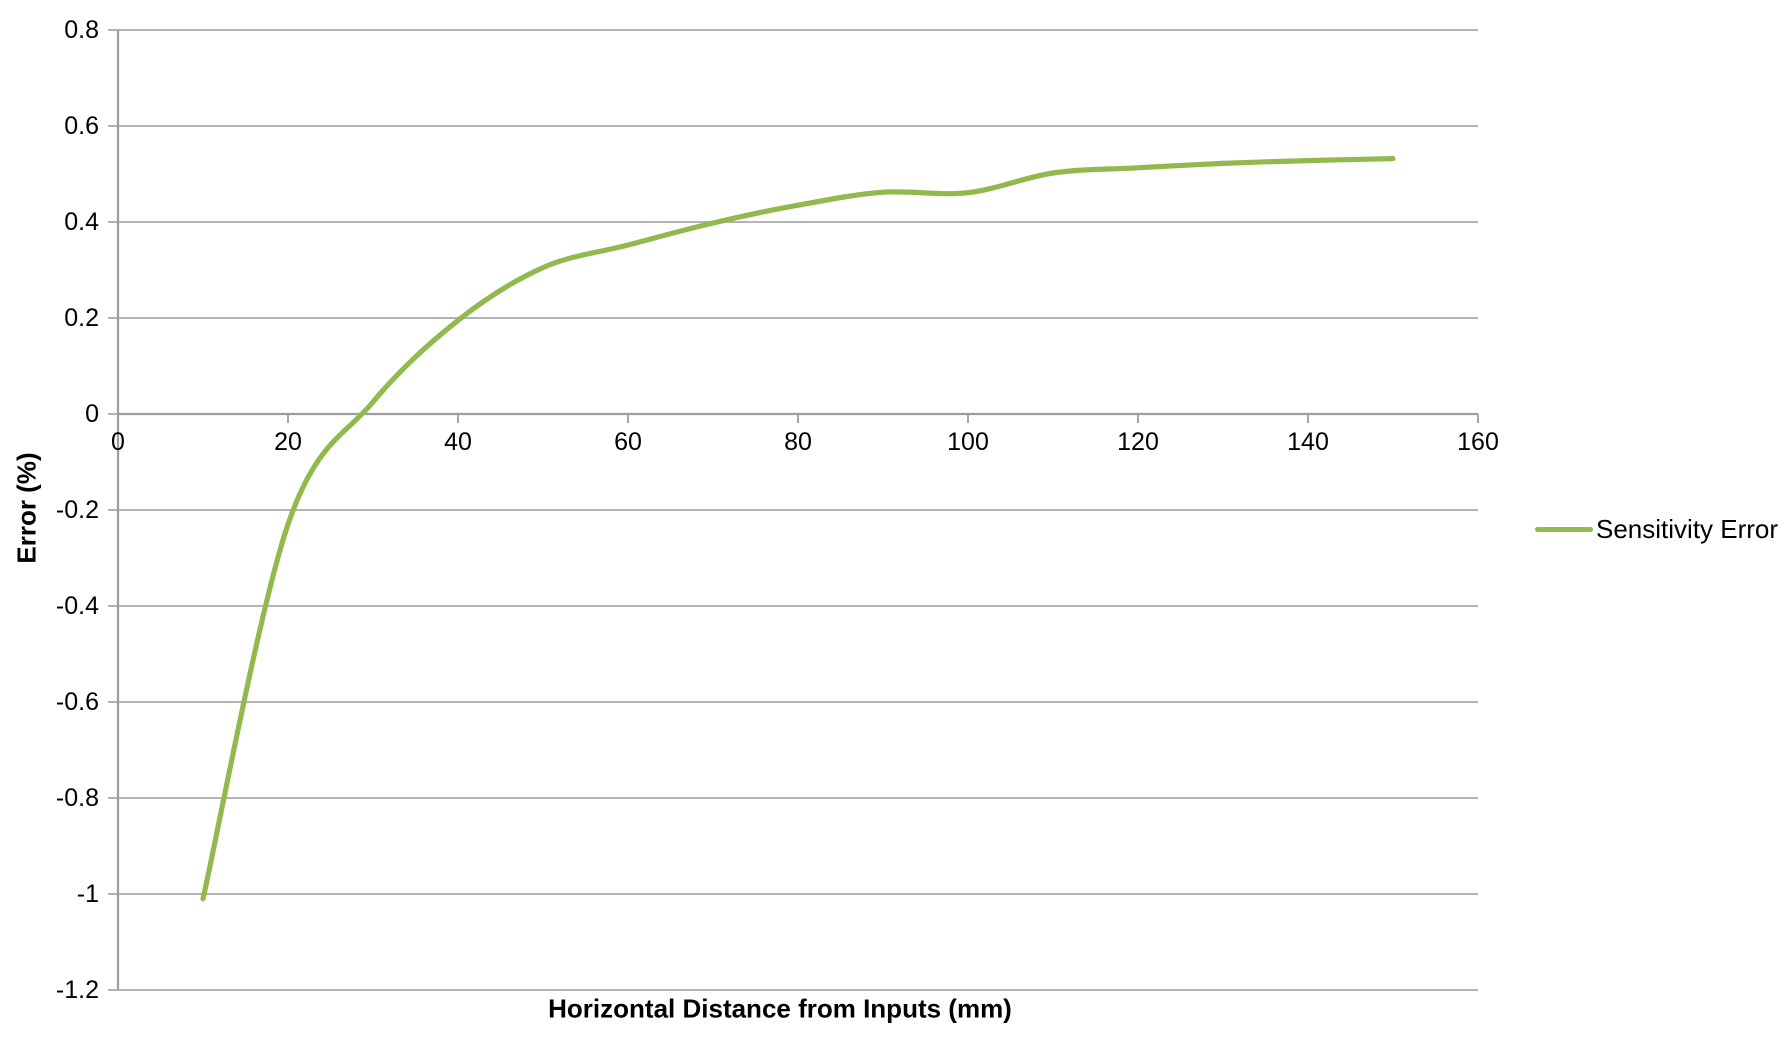 The width and height of the screenshot is (1790, 1038). I want to click on x-tick-label: 120, so click(1138, 442).